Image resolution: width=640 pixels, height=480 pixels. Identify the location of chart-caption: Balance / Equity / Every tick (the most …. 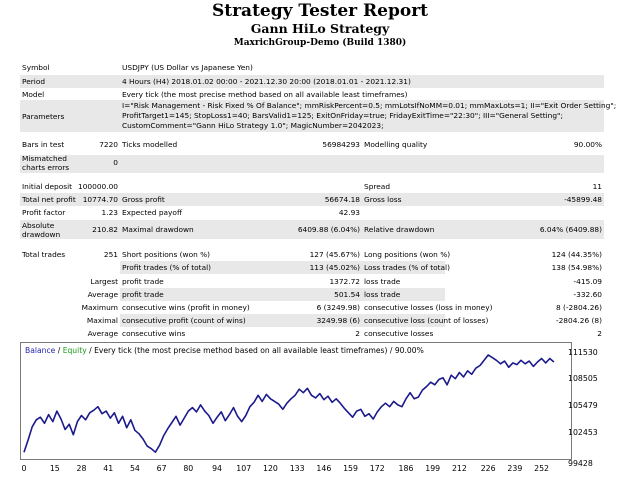
(224, 351).